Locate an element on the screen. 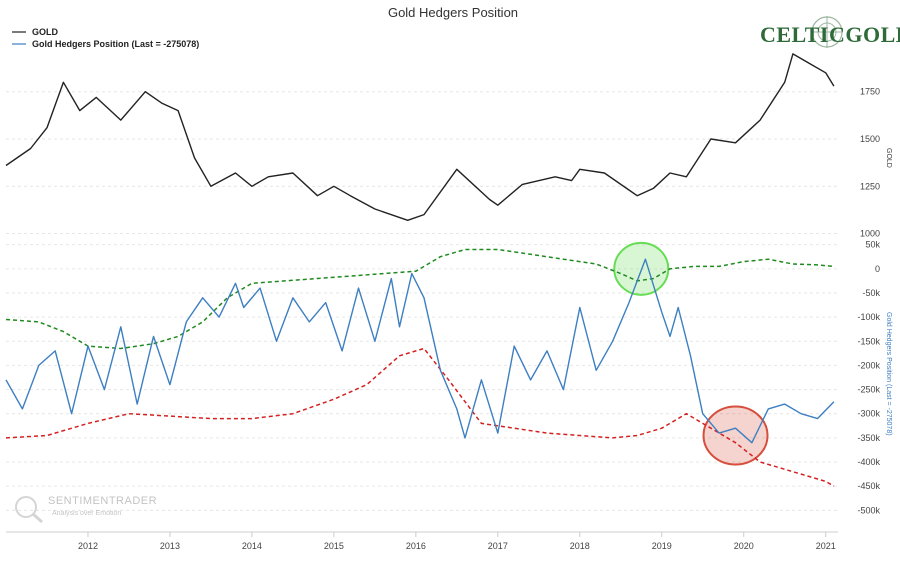  red-highlight-circle is located at coordinates (735, 435).